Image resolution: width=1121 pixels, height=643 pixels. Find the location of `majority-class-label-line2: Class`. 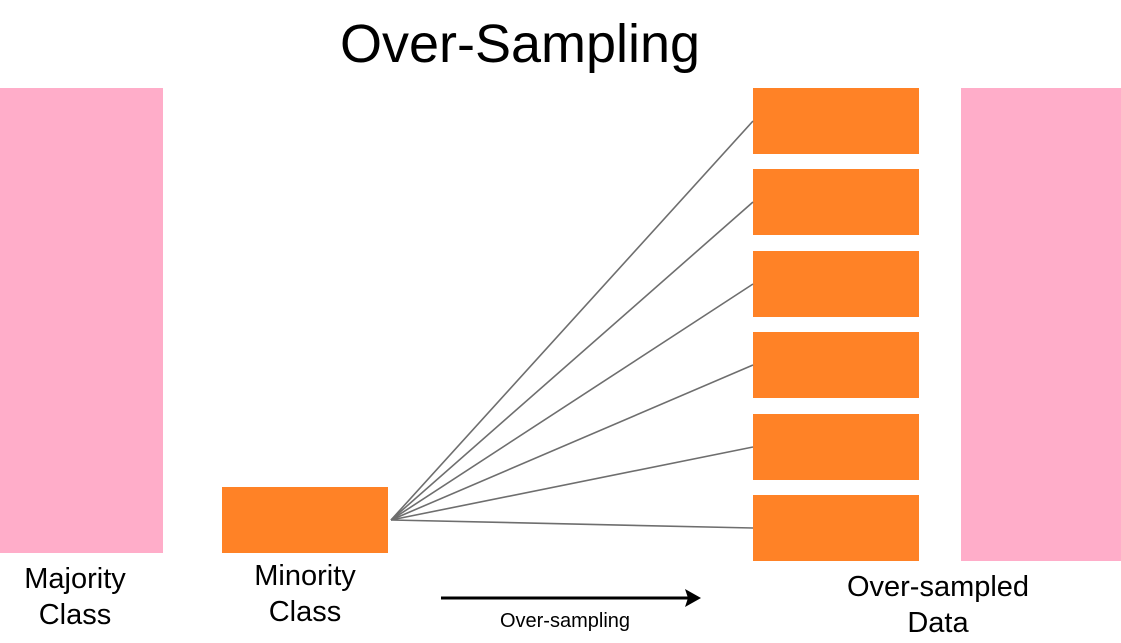

majority-class-label-line2: Class is located at coordinates (75, 615).